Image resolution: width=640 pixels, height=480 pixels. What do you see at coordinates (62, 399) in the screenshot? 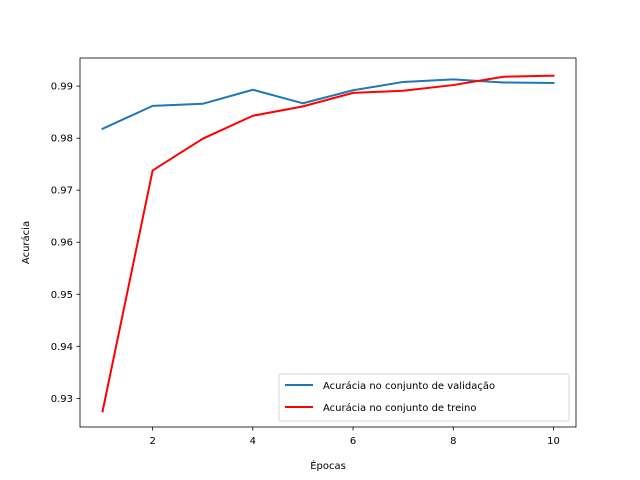
I see `y-tick-label: 0.93` at bounding box center [62, 399].